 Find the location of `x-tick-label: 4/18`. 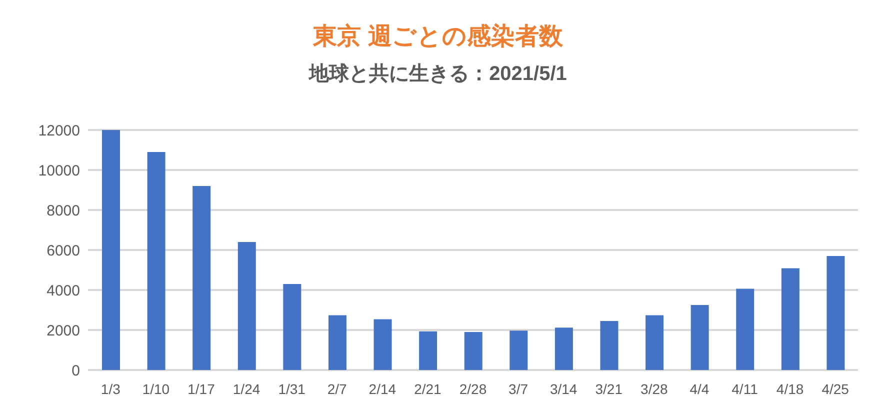

x-tick-label: 4/18 is located at coordinates (790, 388).